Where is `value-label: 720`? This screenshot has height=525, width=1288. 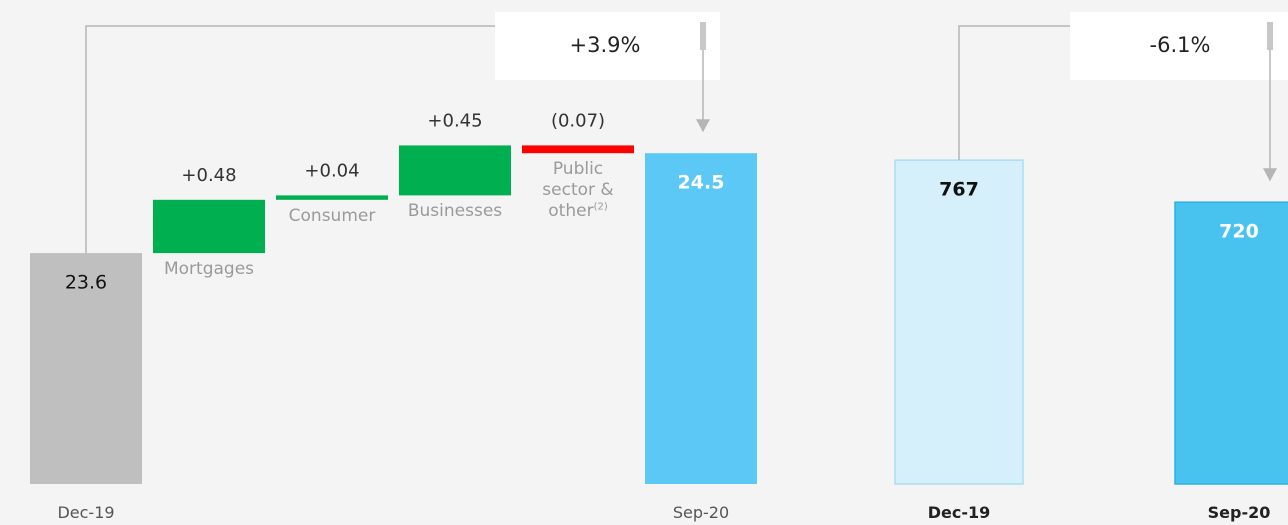
value-label: 720 is located at coordinates (1239, 232).